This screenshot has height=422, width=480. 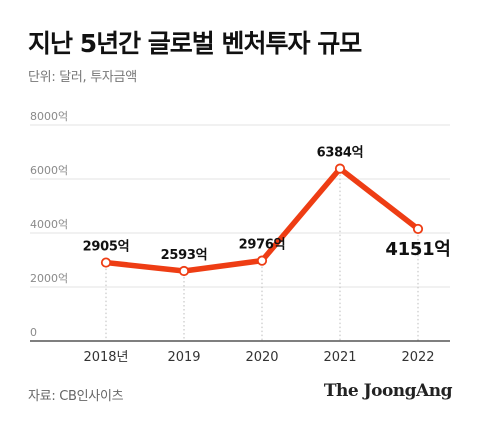 What do you see at coordinates (339, 357) in the screenshot?
I see `x-tick-label: 2021` at bounding box center [339, 357].